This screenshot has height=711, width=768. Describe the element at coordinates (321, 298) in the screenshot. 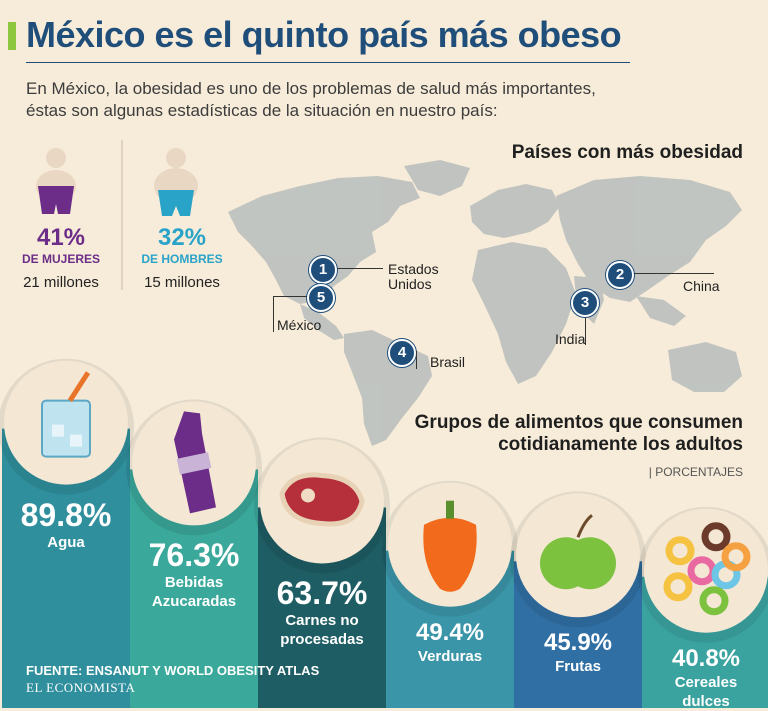

I see `marker-rank-5: 5` at that location.